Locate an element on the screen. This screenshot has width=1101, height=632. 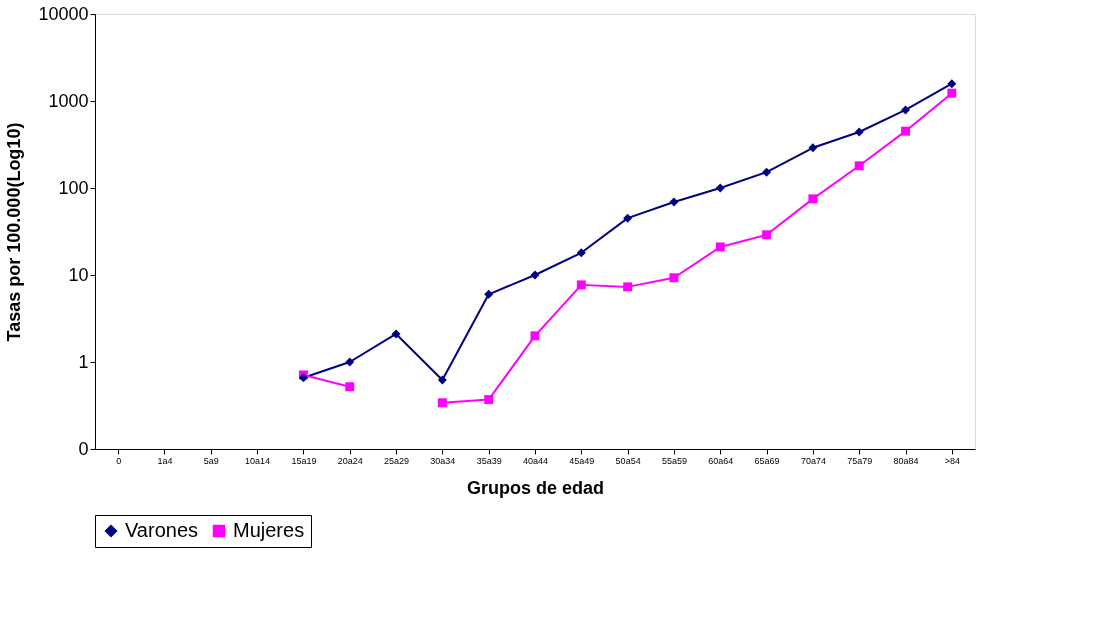
y-tick-label: 1000 is located at coordinates (68, 100).